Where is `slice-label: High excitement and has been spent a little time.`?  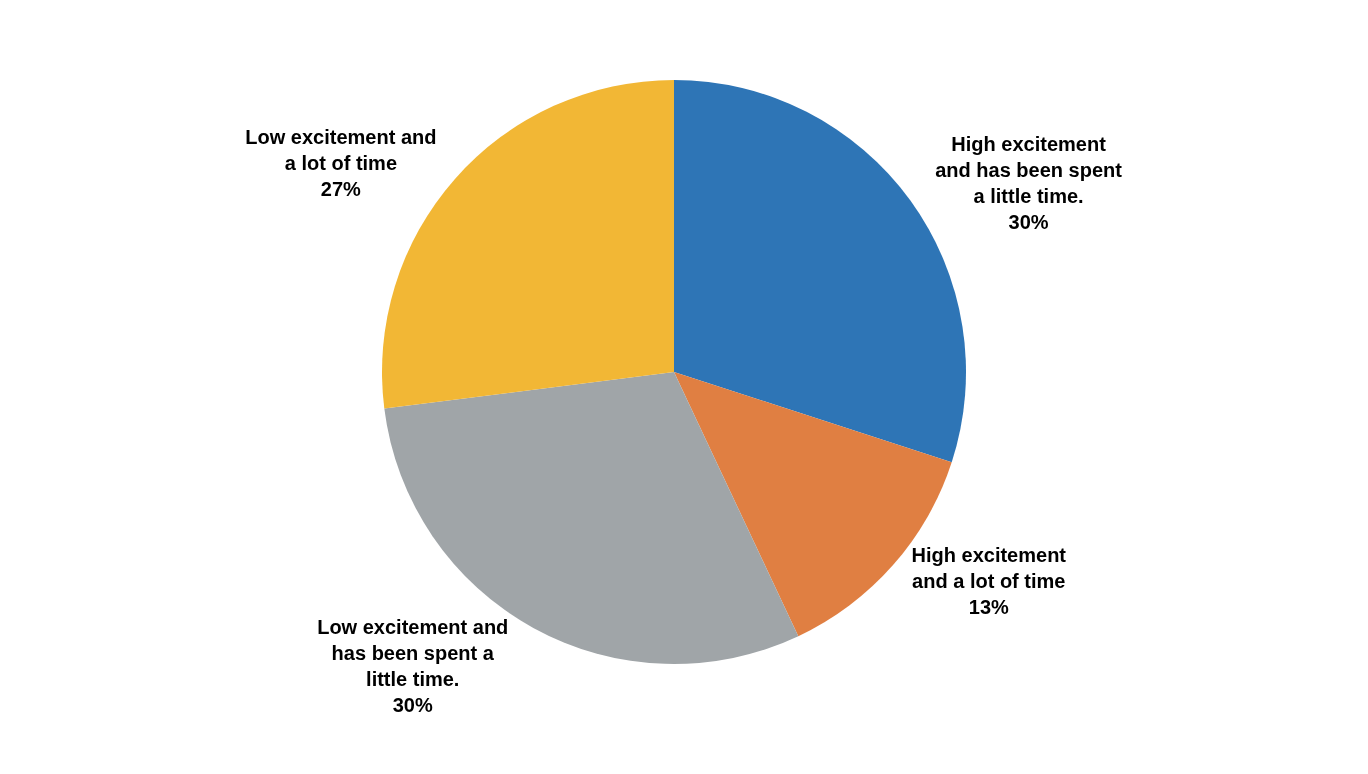
slice-label: High excitement and has been spent a little time. is located at coordinates (1029, 170).